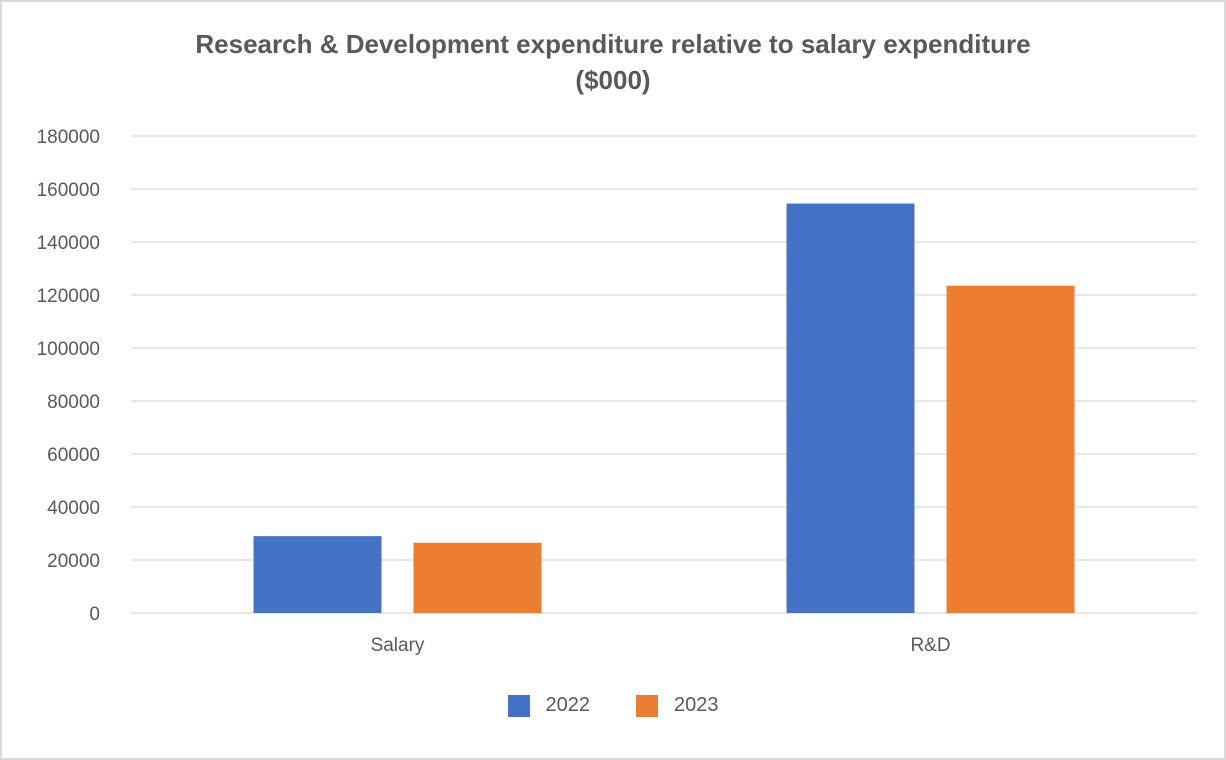  I want to click on y-tick-label: 120000, so click(68, 296).